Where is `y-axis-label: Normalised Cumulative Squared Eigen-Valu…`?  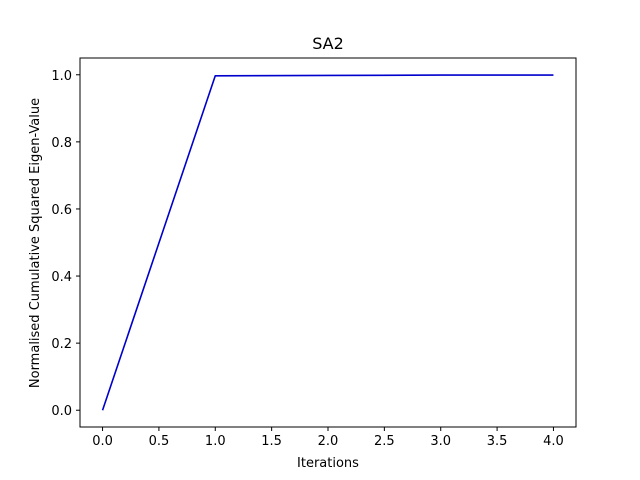
y-axis-label: Normalised Cumulative Squared Eigen-Valu… is located at coordinates (35, 243).